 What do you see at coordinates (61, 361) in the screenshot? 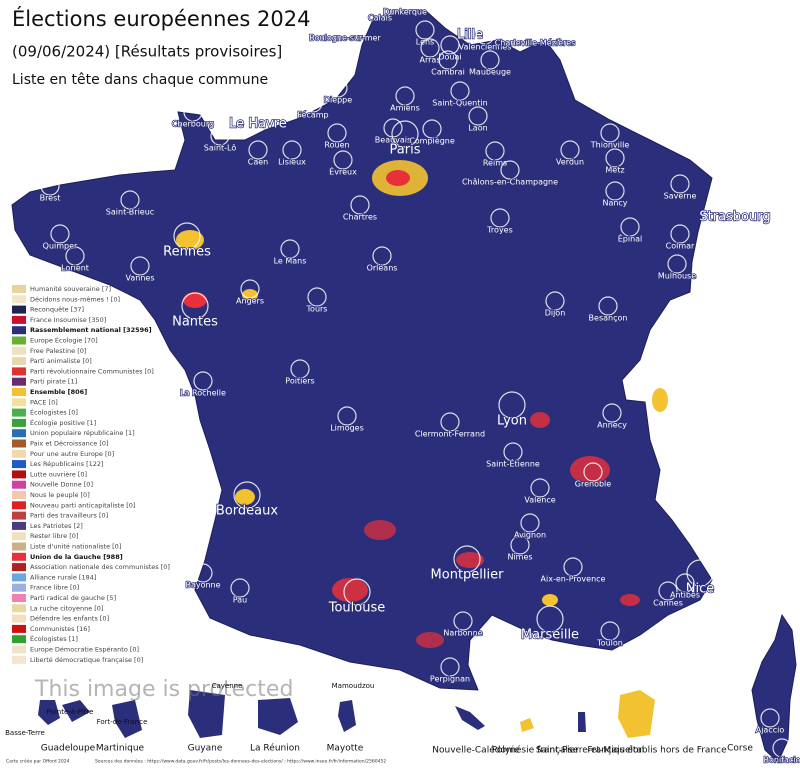
I see `legend-label: Parti animaliste [0]` at bounding box center [61, 361].